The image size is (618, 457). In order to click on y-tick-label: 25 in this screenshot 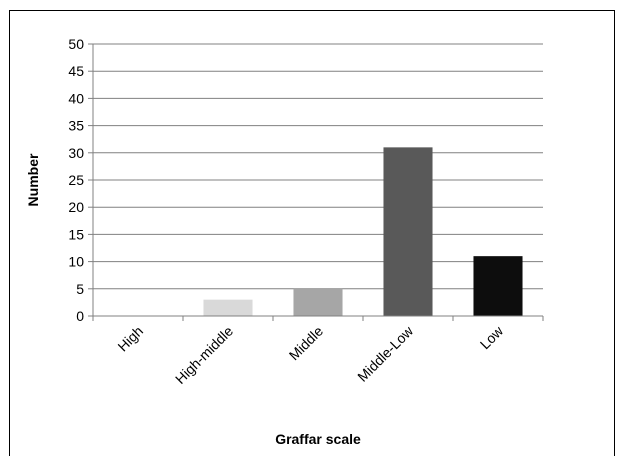, I will do `click(76, 180)`.